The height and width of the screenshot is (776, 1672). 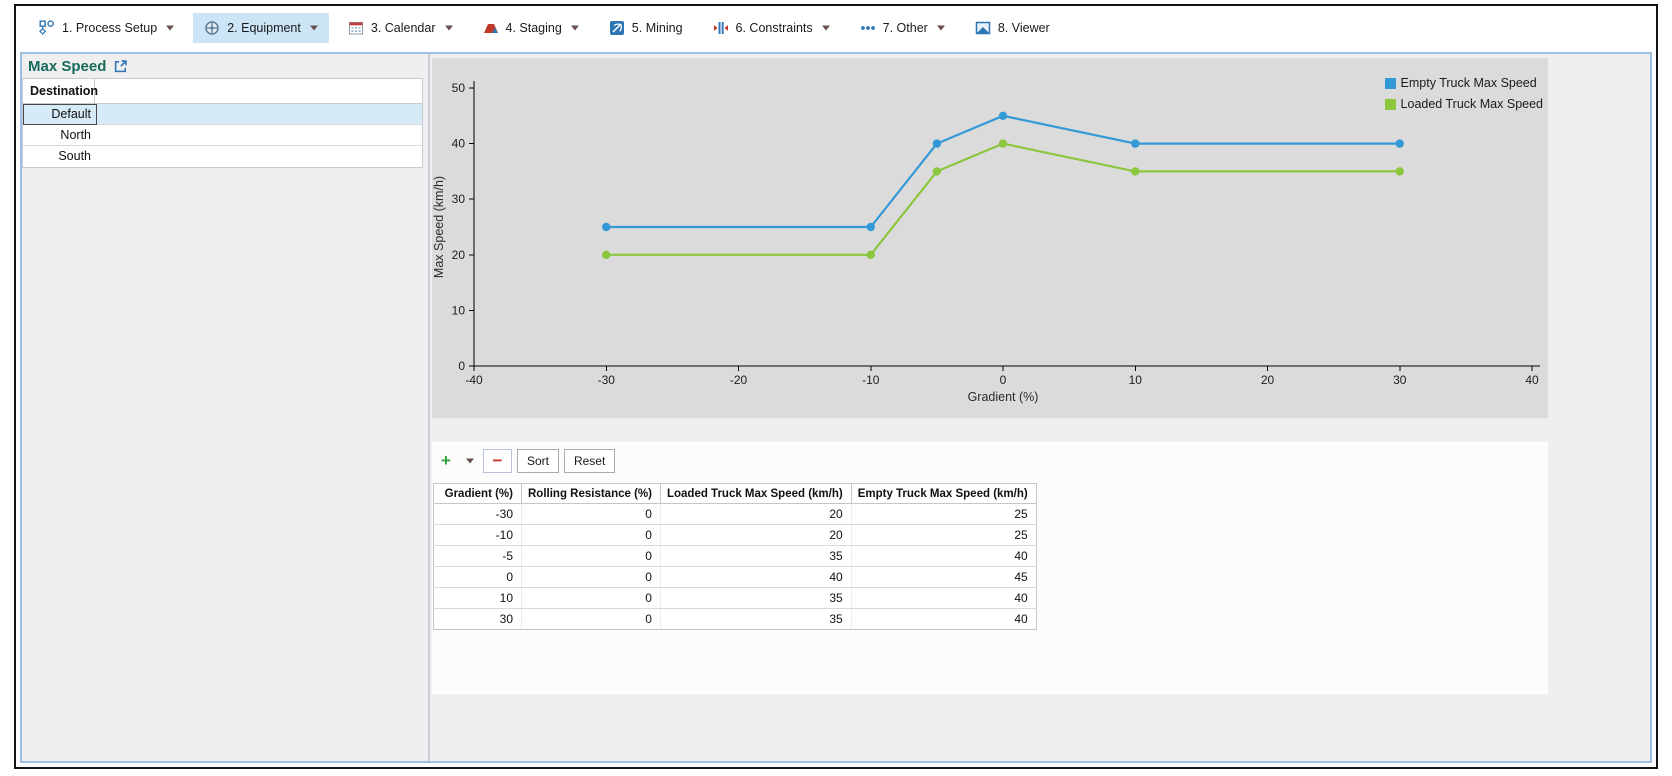 What do you see at coordinates (1471, 104) in the screenshot?
I see `legend-label: Loaded Truck Max Speed` at bounding box center [1471, 104].